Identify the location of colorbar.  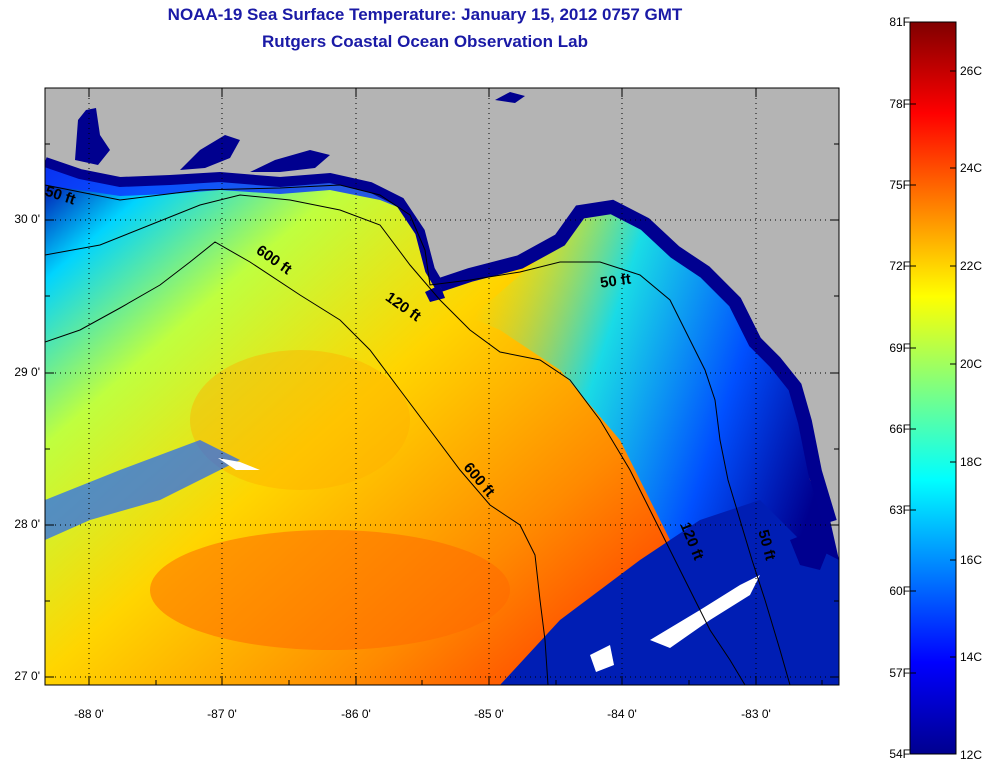
(933, 388).